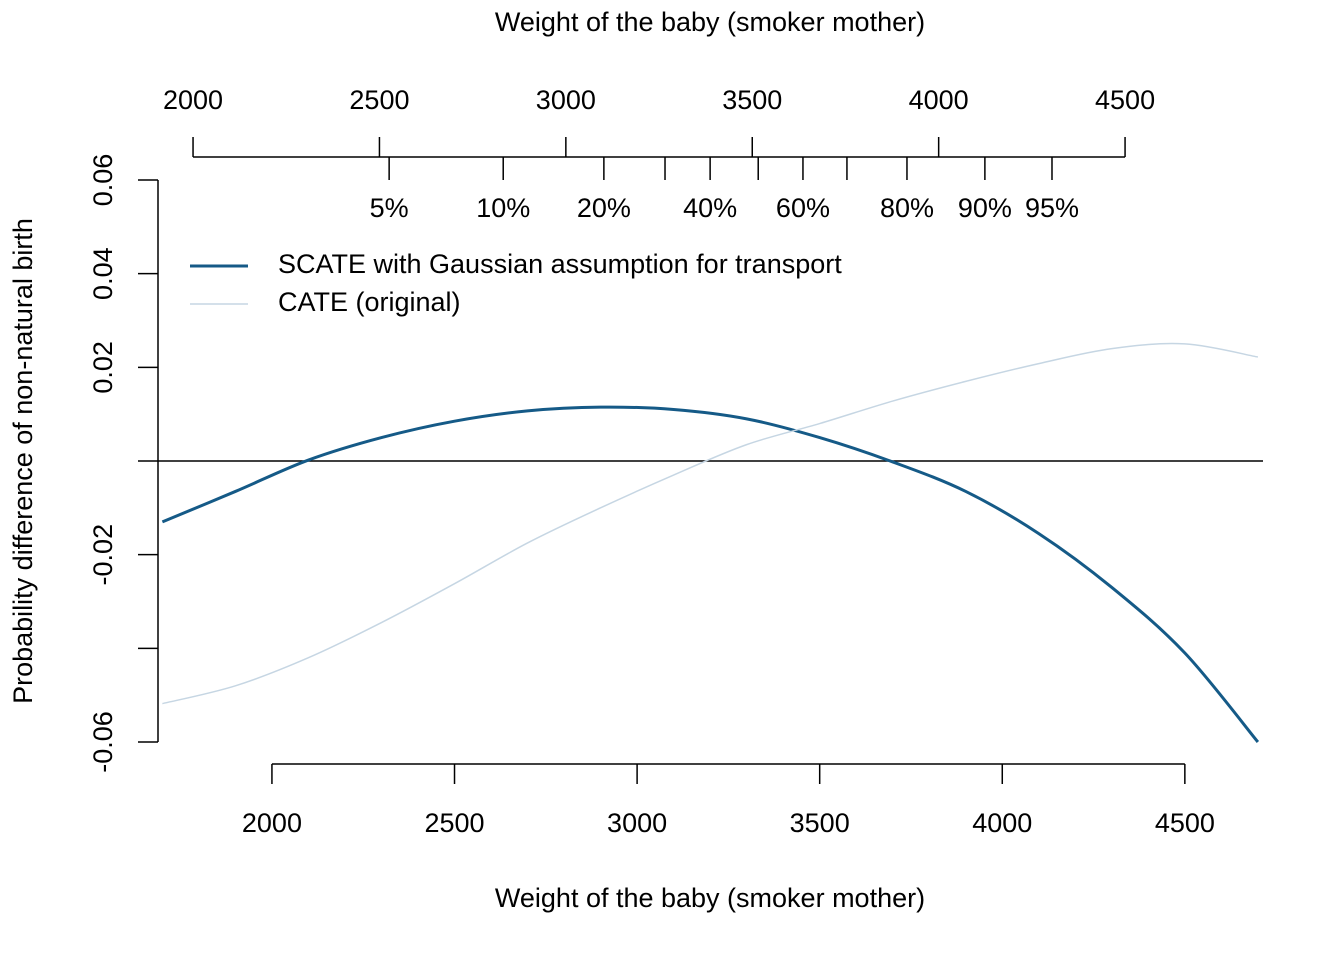 Image resolution: width=1344 pixels, height=960 pixels. I want to click on x-tick-label: 3000, so click(637, 823).